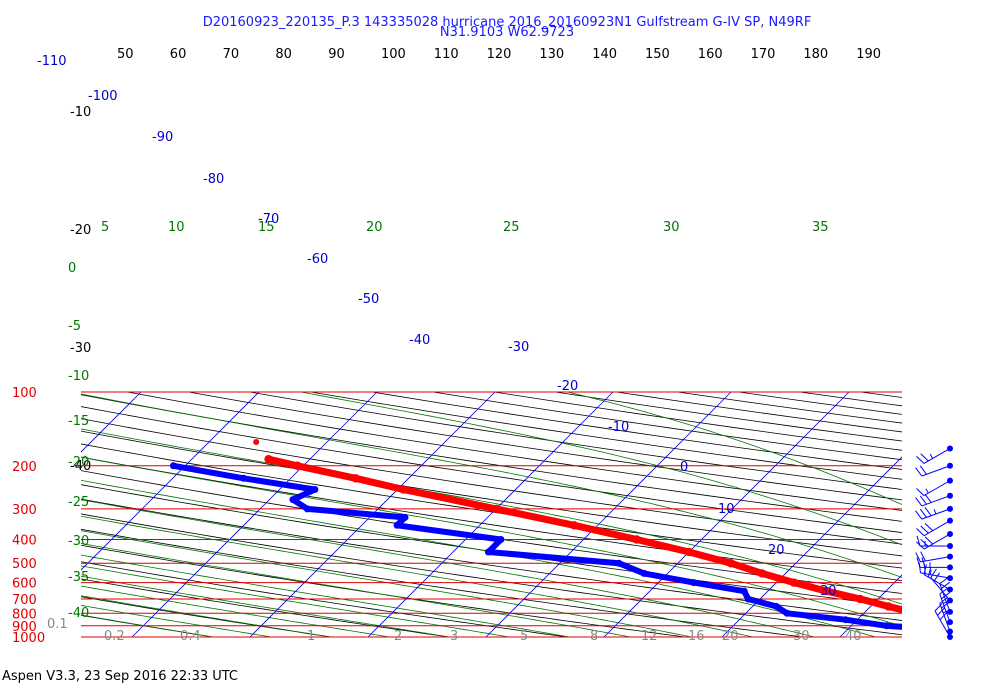 The height and width of the screenshot is (700, 1000). What do you see at coordinates (604, 54) in the screenshot?
I see `theta-label: 140` at bounding box center [604, 54].